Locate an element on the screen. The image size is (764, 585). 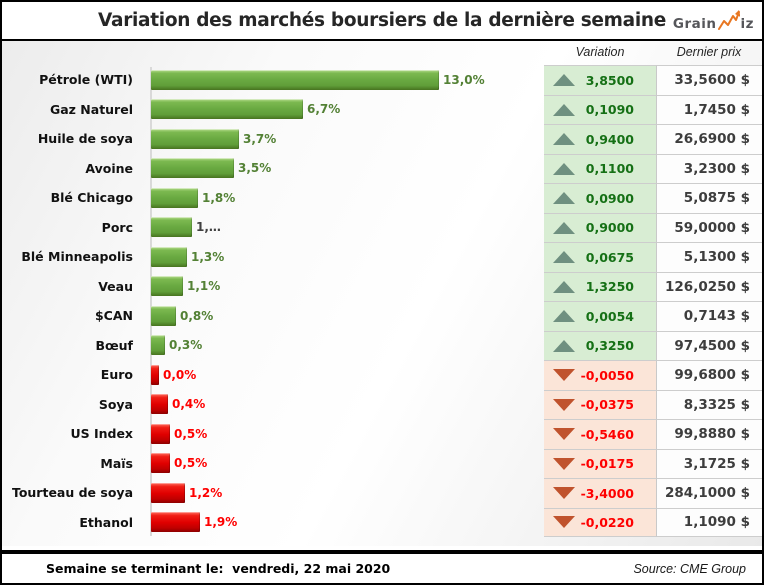
category-label: Avoine is located at coordinates (109, 168).